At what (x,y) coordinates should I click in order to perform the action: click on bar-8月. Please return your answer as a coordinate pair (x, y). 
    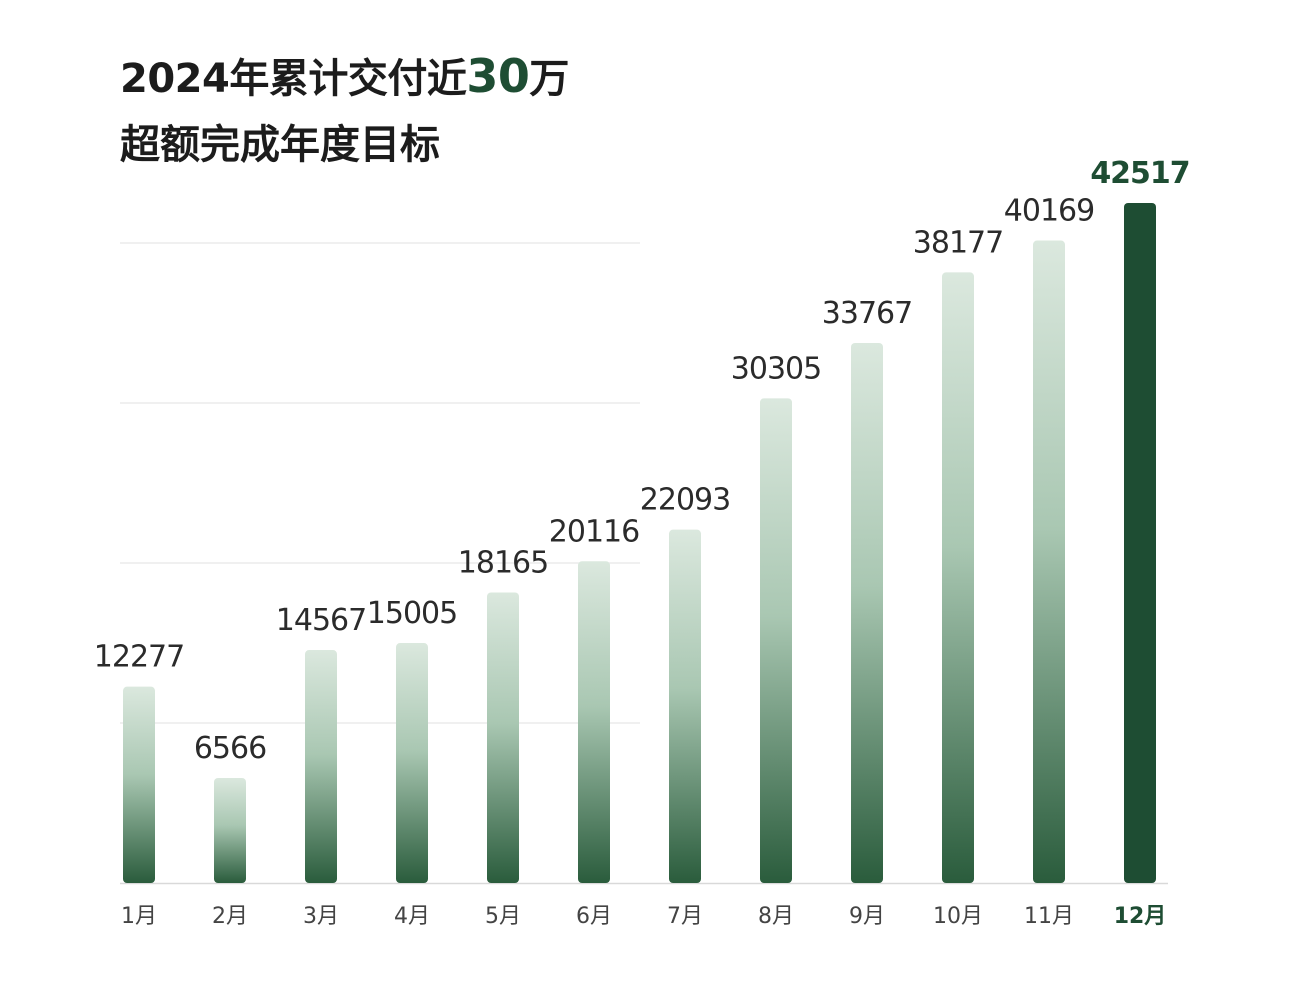
    Looking at the image, I should click on (776, 640).